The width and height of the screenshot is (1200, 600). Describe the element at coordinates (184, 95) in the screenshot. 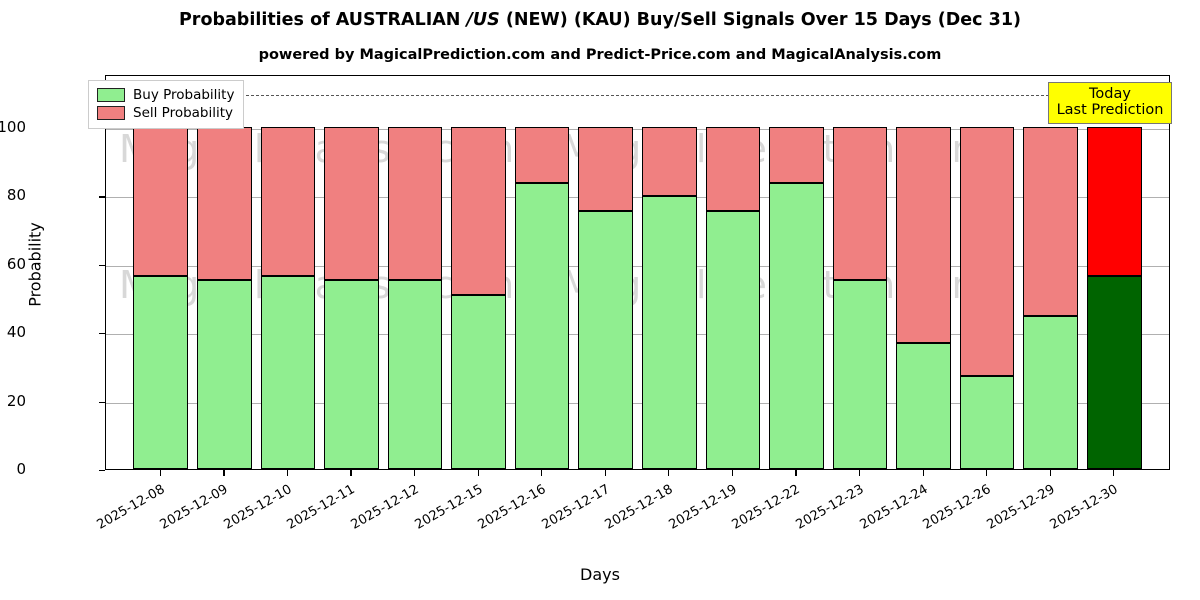

I see `legend-label-buy: Buy Probability` at that location.